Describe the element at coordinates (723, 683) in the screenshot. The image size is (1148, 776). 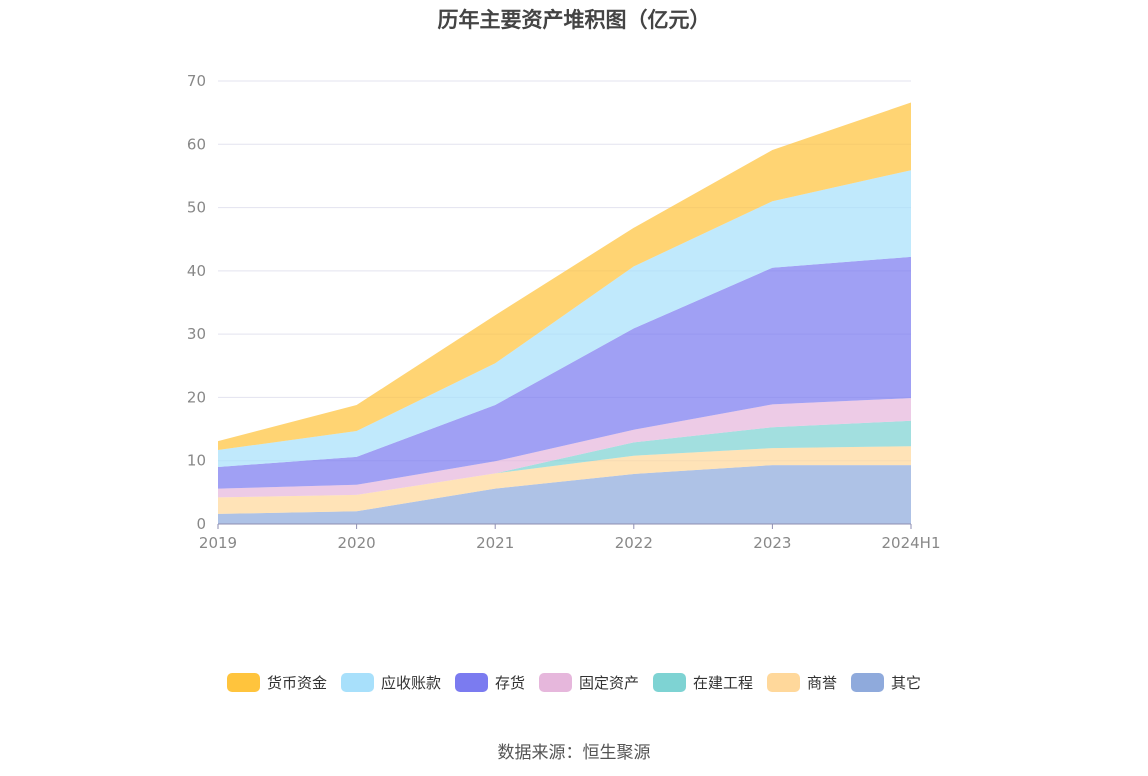
I see `legend-label: 在建工程` at that location.